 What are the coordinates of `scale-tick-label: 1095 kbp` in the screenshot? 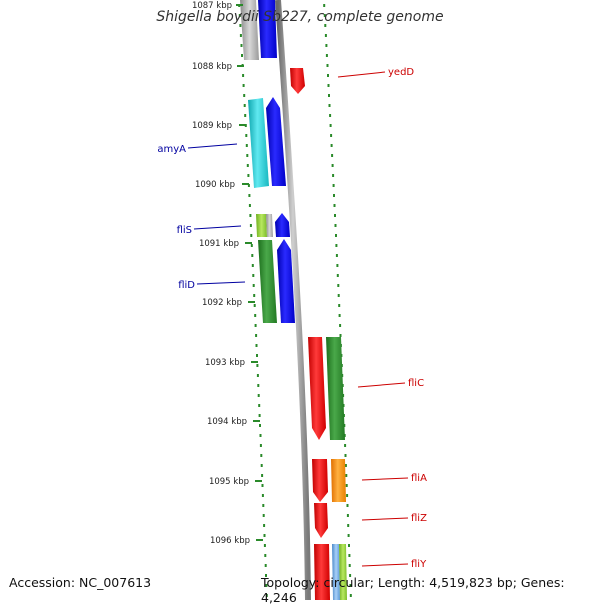 It's located at (229, 482).